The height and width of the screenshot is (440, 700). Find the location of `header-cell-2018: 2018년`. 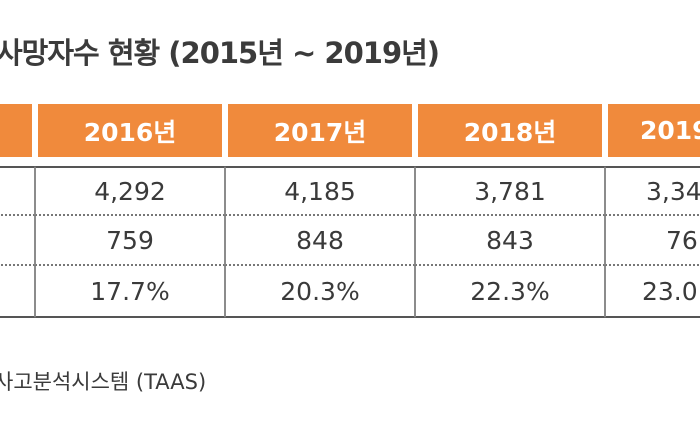

header-cell-2018: 2018년 is located at coordinates (510, 130).